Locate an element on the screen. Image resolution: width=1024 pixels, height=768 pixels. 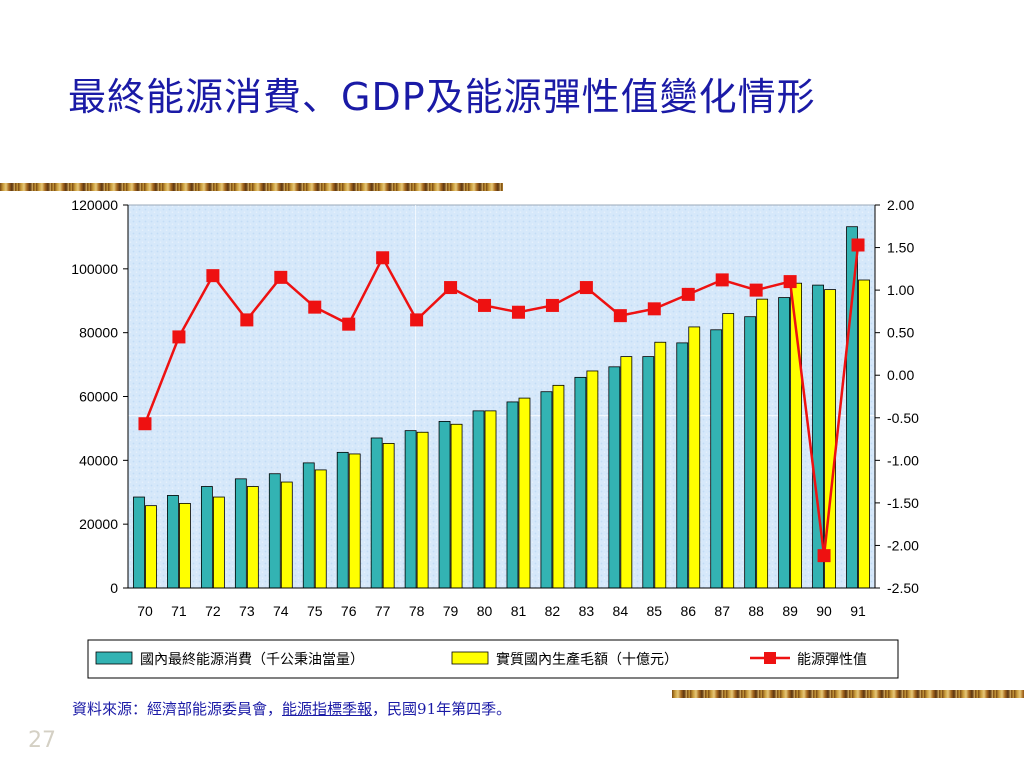
x-tick-label: 86 is located at coordinates (688, 611).